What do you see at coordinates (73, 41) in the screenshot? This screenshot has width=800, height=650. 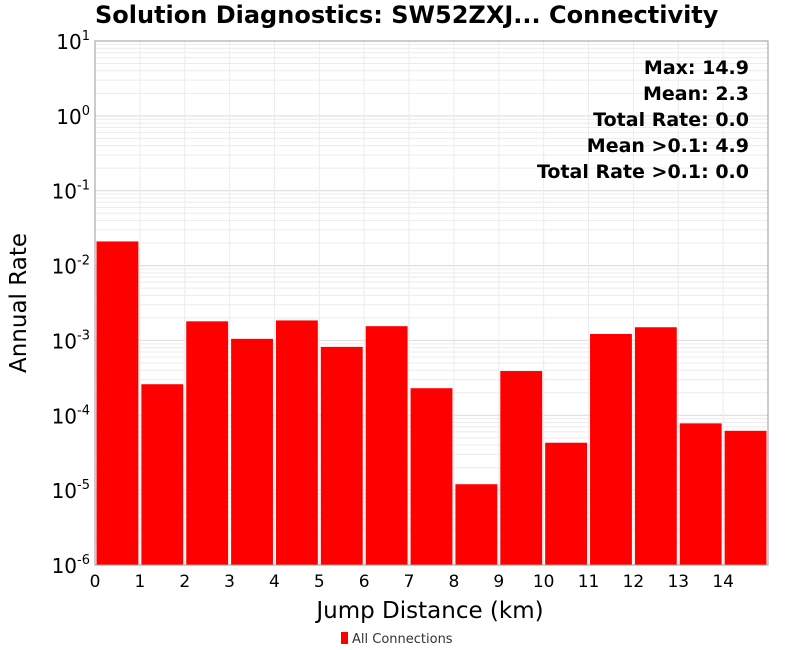 I see `y-tick-label: 10¹` at bounding box center [73, 41].